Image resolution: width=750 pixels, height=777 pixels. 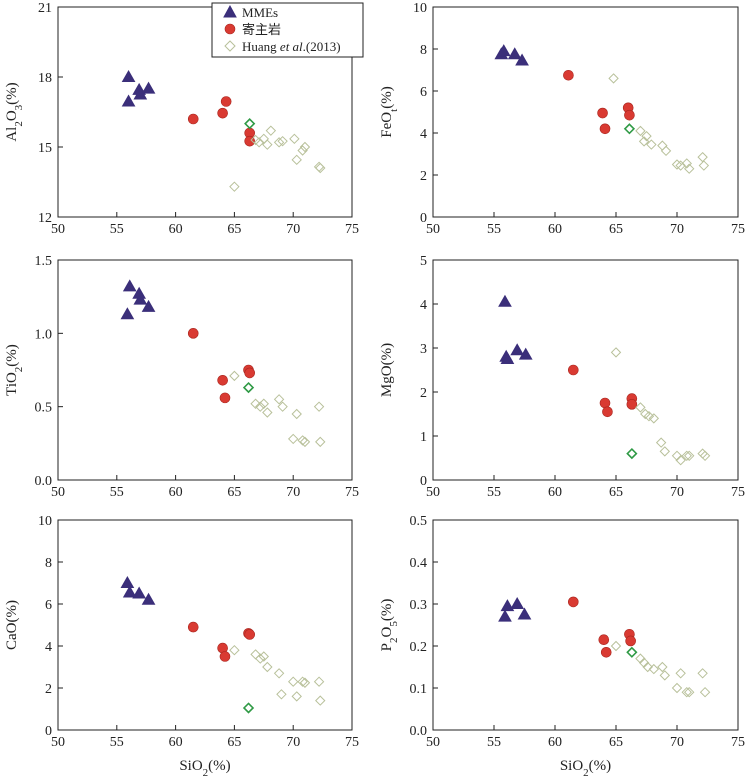 What do you see at coordinates (585, 767) in the screenshot?
I see `x-axis-label: SiO2(%)` at bounding box center [585, 767].